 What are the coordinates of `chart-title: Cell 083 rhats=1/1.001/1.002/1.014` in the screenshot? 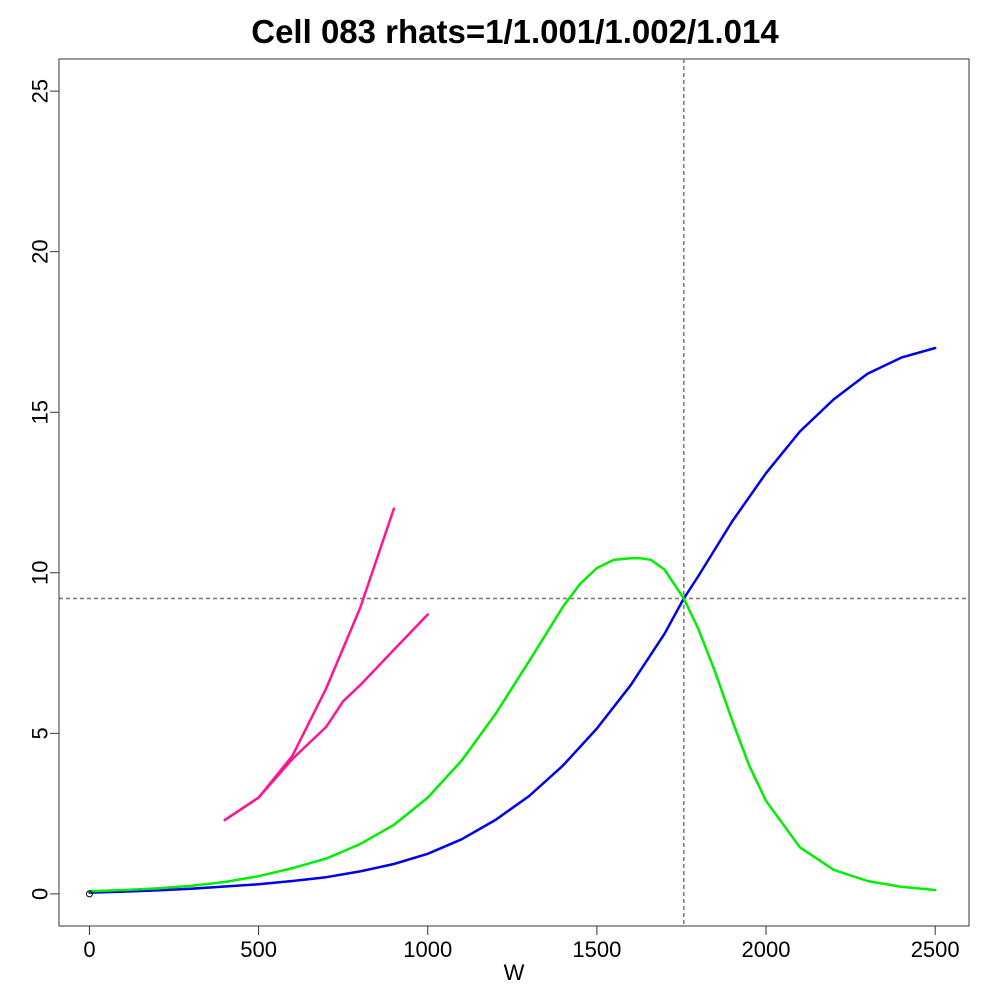 It's located at (515, 31).